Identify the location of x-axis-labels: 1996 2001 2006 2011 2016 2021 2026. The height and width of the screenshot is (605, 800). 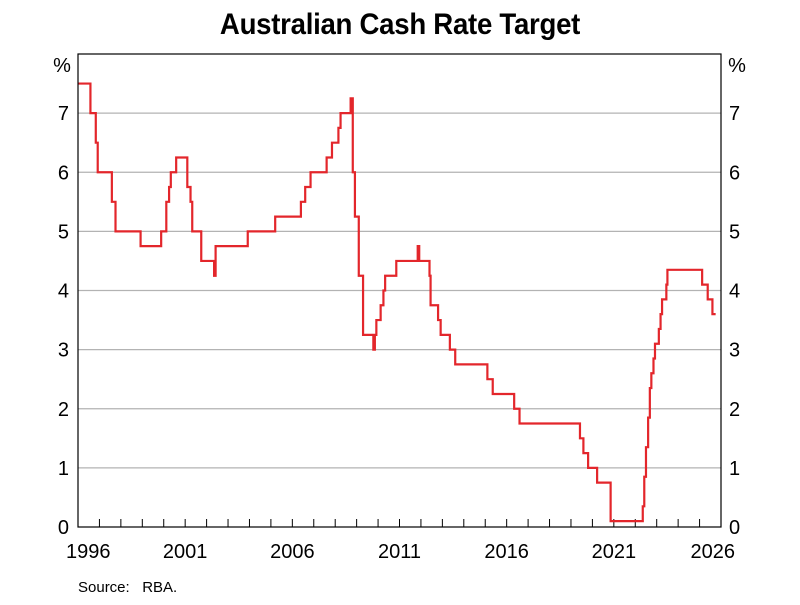
(400, 552).